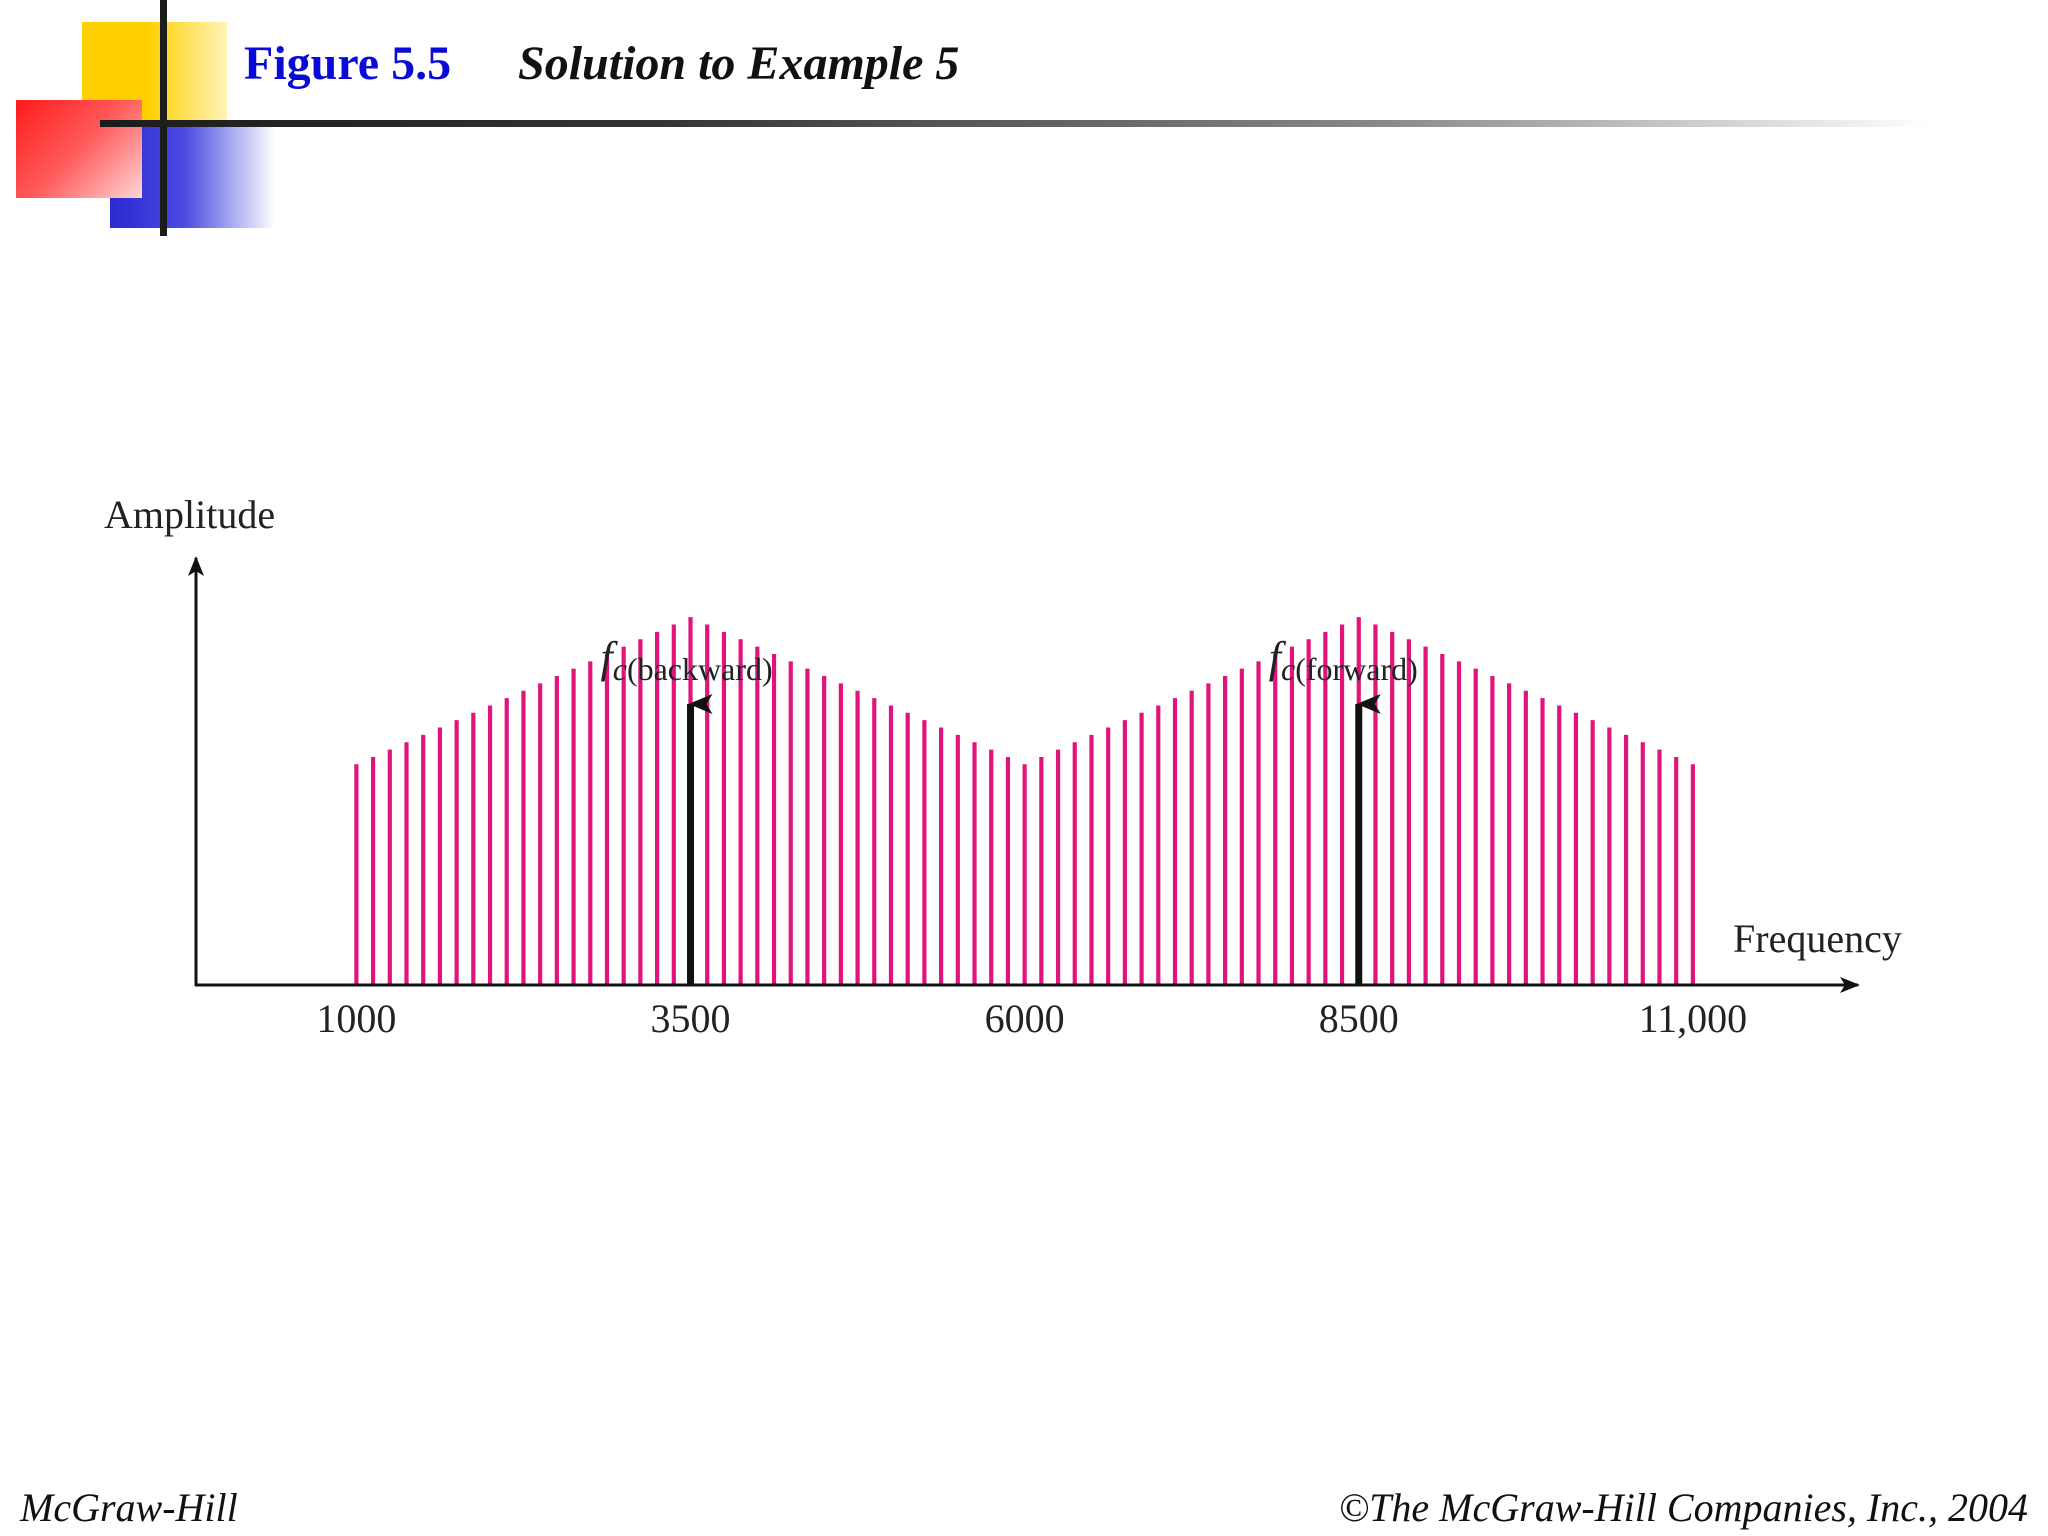 The height and width of the screenshot is (1536, 2048). I want to click on x-tick-label: 3500, so click(691, 1018).